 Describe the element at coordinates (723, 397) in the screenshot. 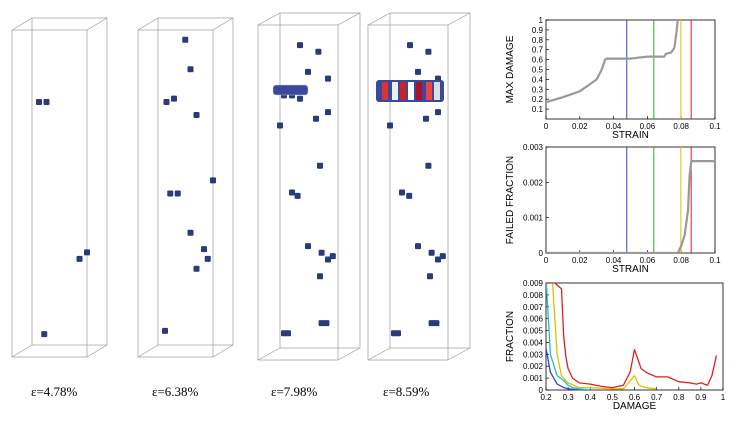

I see `x-tick-label: 1` at that location.